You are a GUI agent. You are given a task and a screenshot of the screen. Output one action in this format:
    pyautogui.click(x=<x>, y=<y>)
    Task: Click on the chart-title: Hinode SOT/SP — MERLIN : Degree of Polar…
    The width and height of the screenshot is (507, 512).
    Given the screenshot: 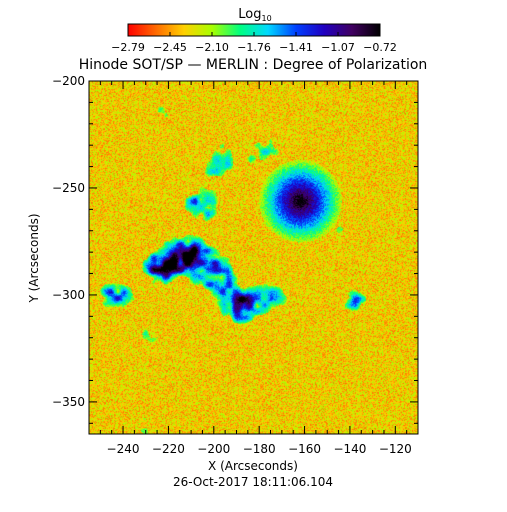 What is the action you would take?
    pyautogui.click(x=253, y=65)
    